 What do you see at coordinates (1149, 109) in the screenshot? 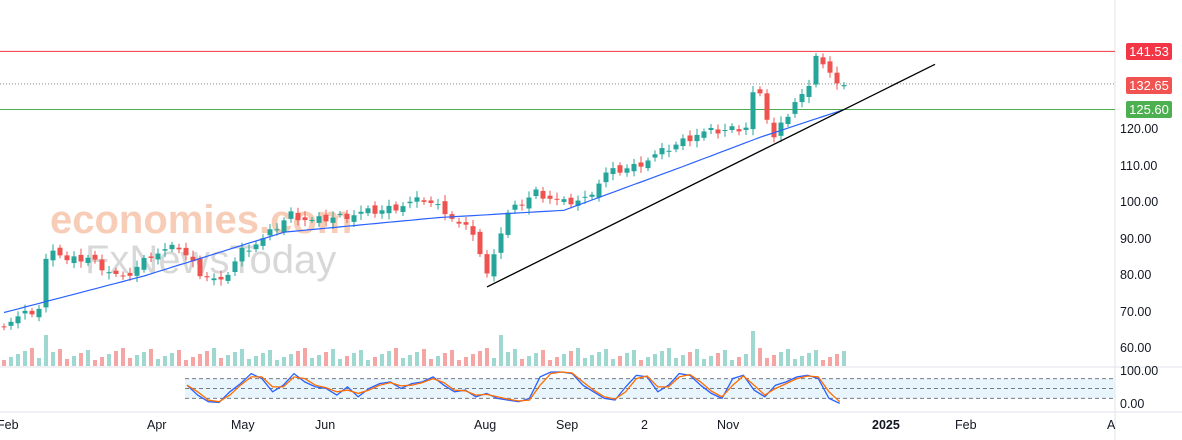
I see `support-label: 125.60` at bounding box center [1149, 109].